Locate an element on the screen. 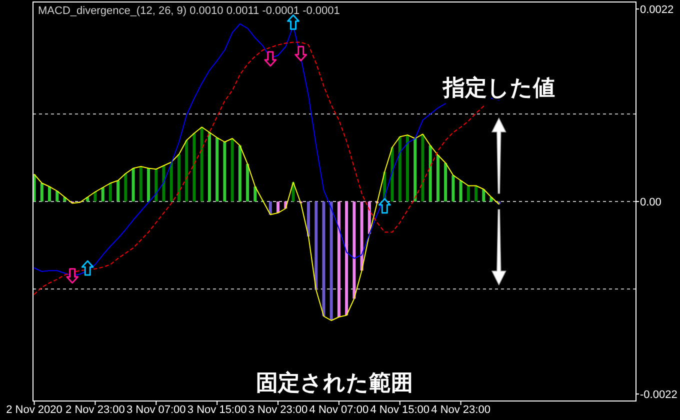 This screenshot has height=420, width=680. x-tick-label: 3 Nov 07:00 is located at coordinates (156, 410).